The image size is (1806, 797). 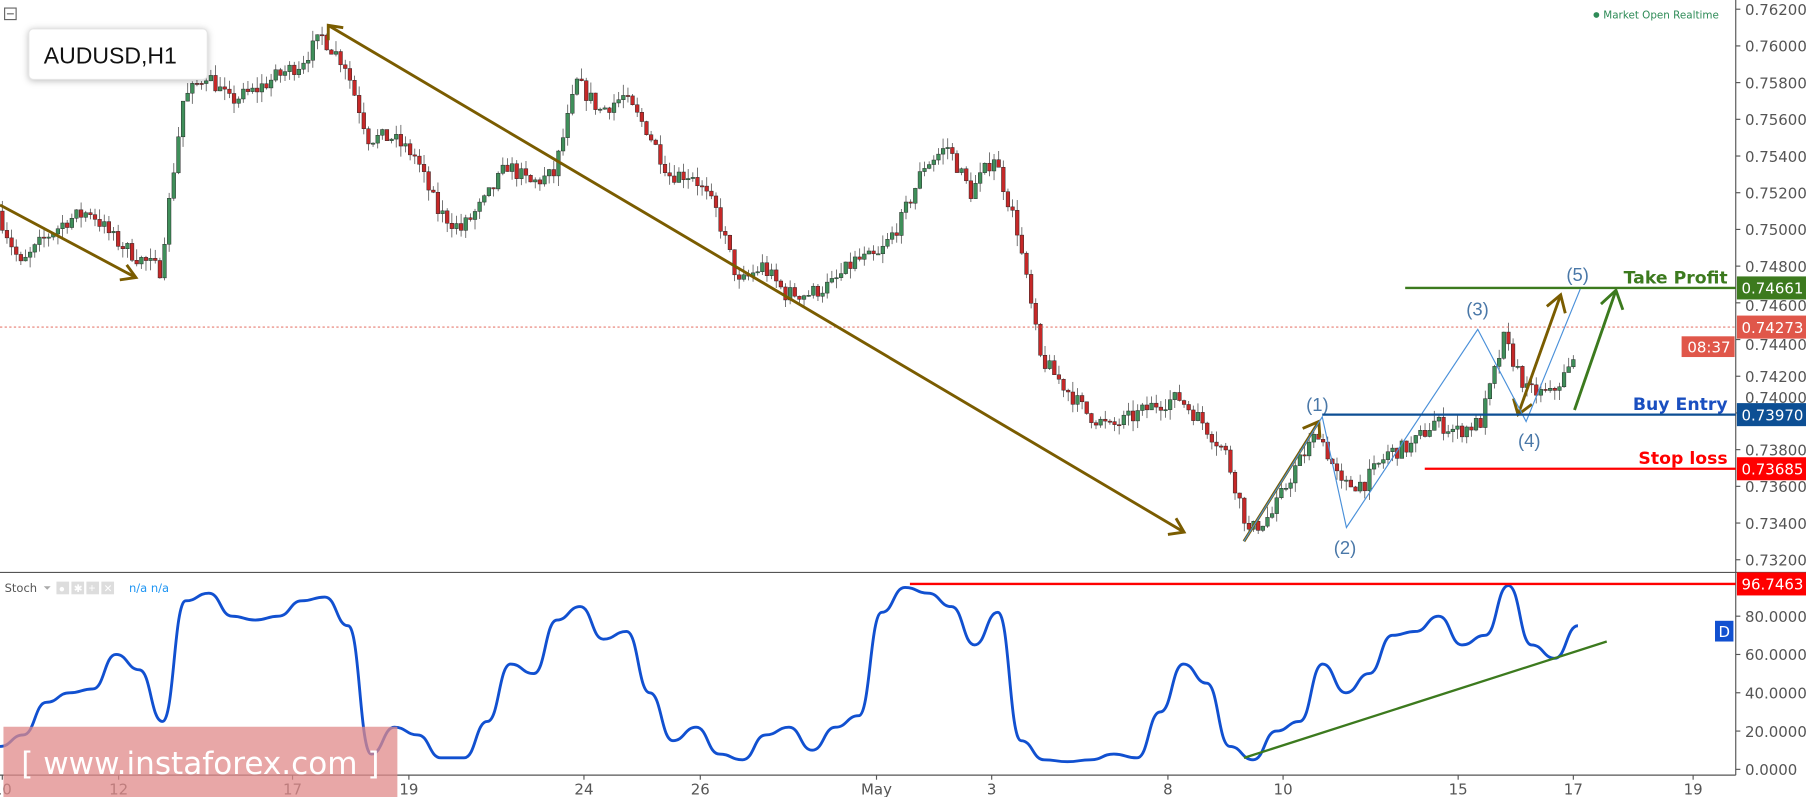 I want to click on target-arrow, so click(x=1599, y=349).